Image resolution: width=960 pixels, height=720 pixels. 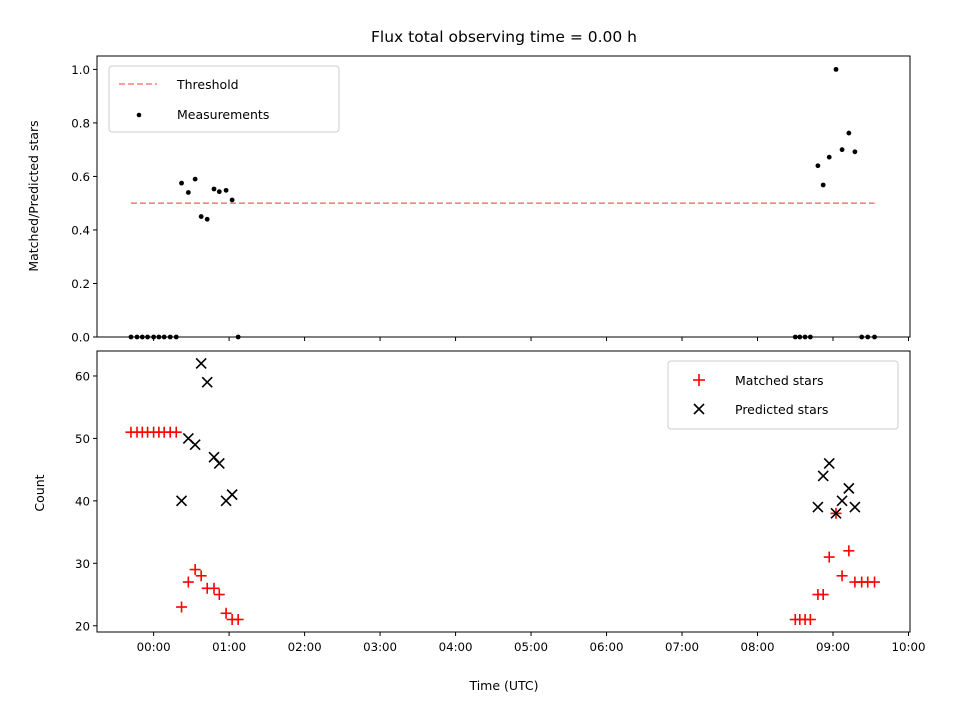 I want to click on top-y-axis-label: Matched/Predicted stars, so click(x=33, y=195).